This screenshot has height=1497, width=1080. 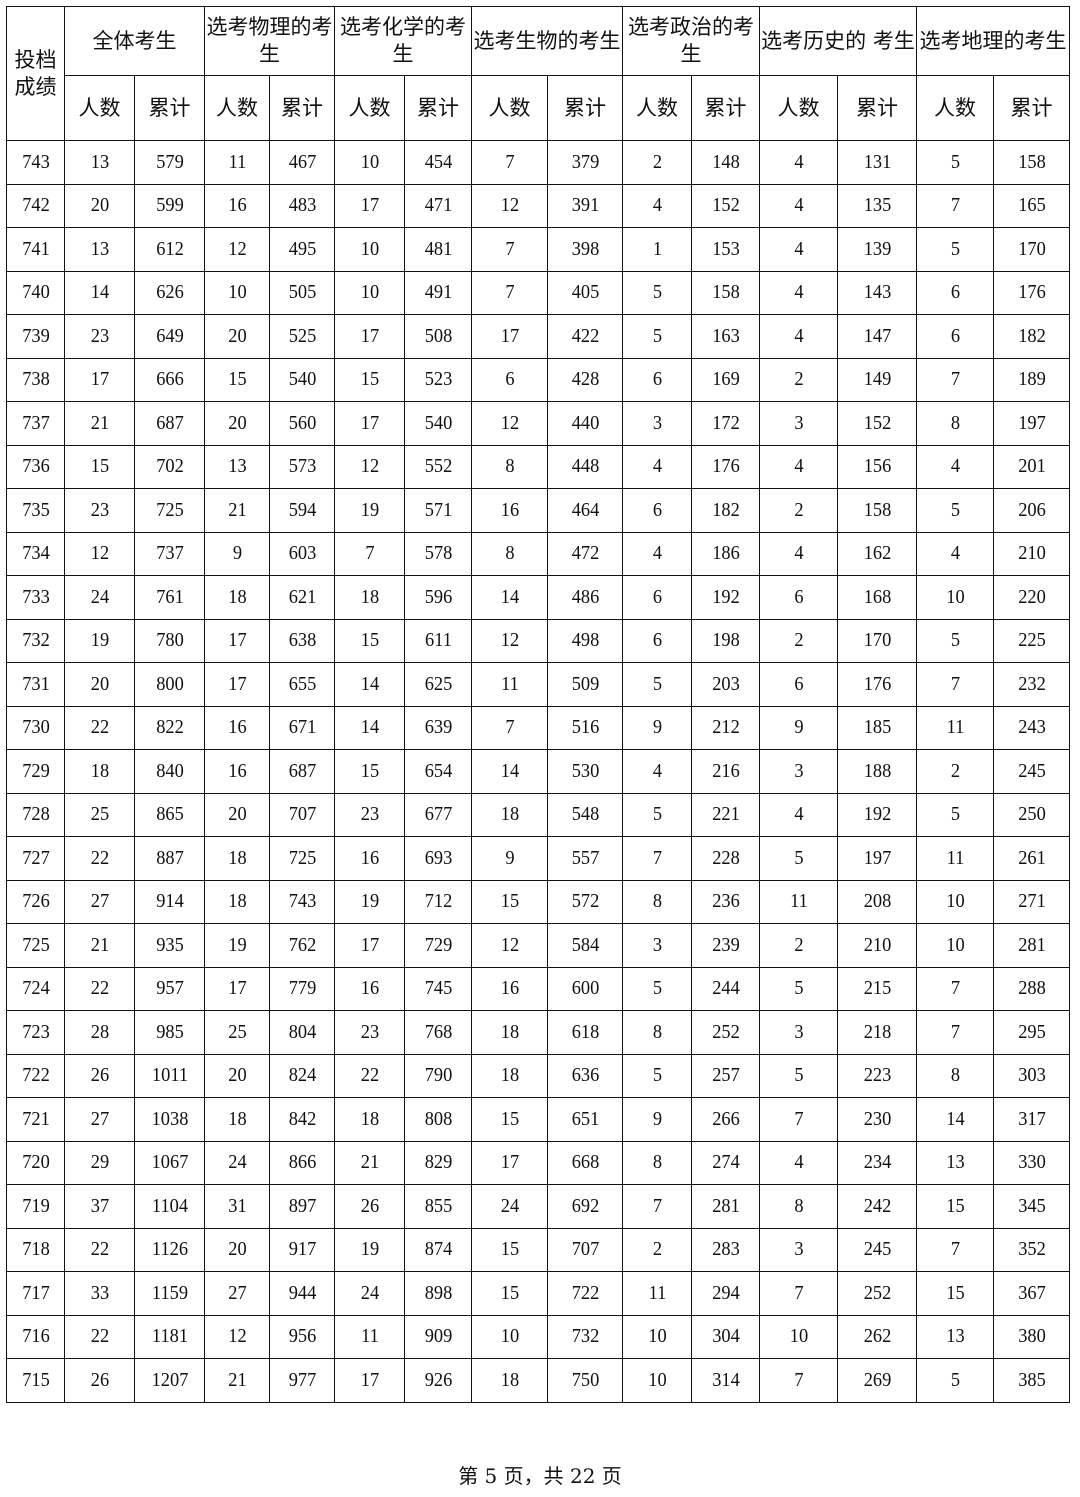 I want to click on table-row: 735 23 725 21 594 19 571 16 464 6 182 2 158 5 206, so click(x=538, y=510).